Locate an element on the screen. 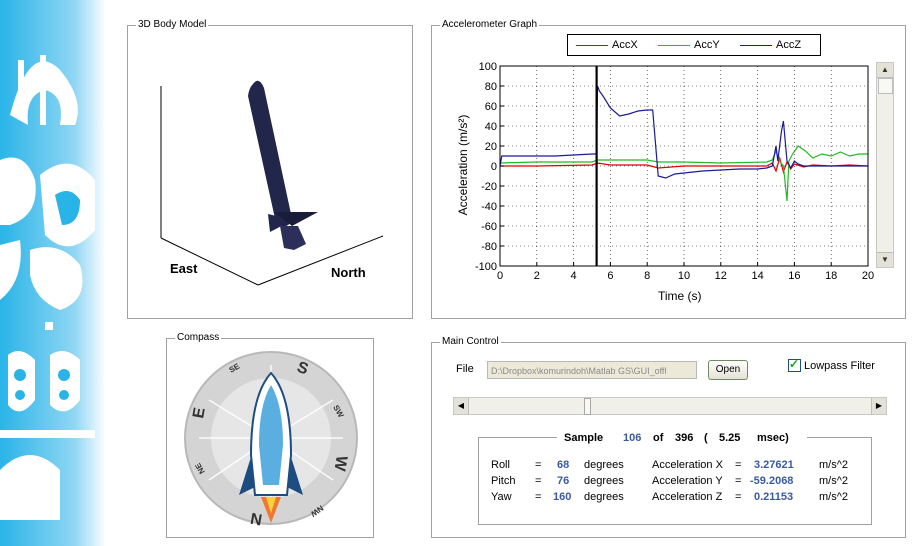 The height and width of the screenshot is (546, 922). compass-w-label: W is located at coordinates (340, 463).